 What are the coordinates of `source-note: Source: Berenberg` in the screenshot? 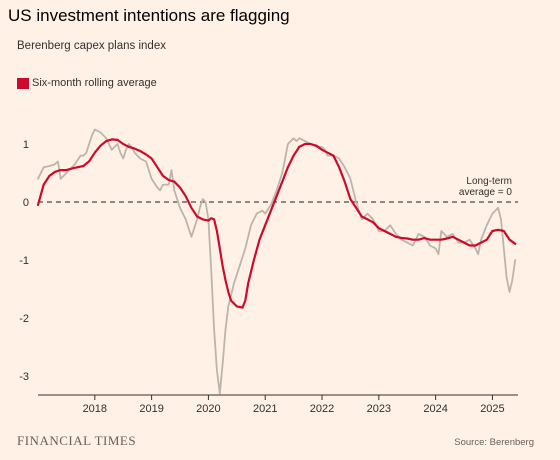 It's located at (494, 442).